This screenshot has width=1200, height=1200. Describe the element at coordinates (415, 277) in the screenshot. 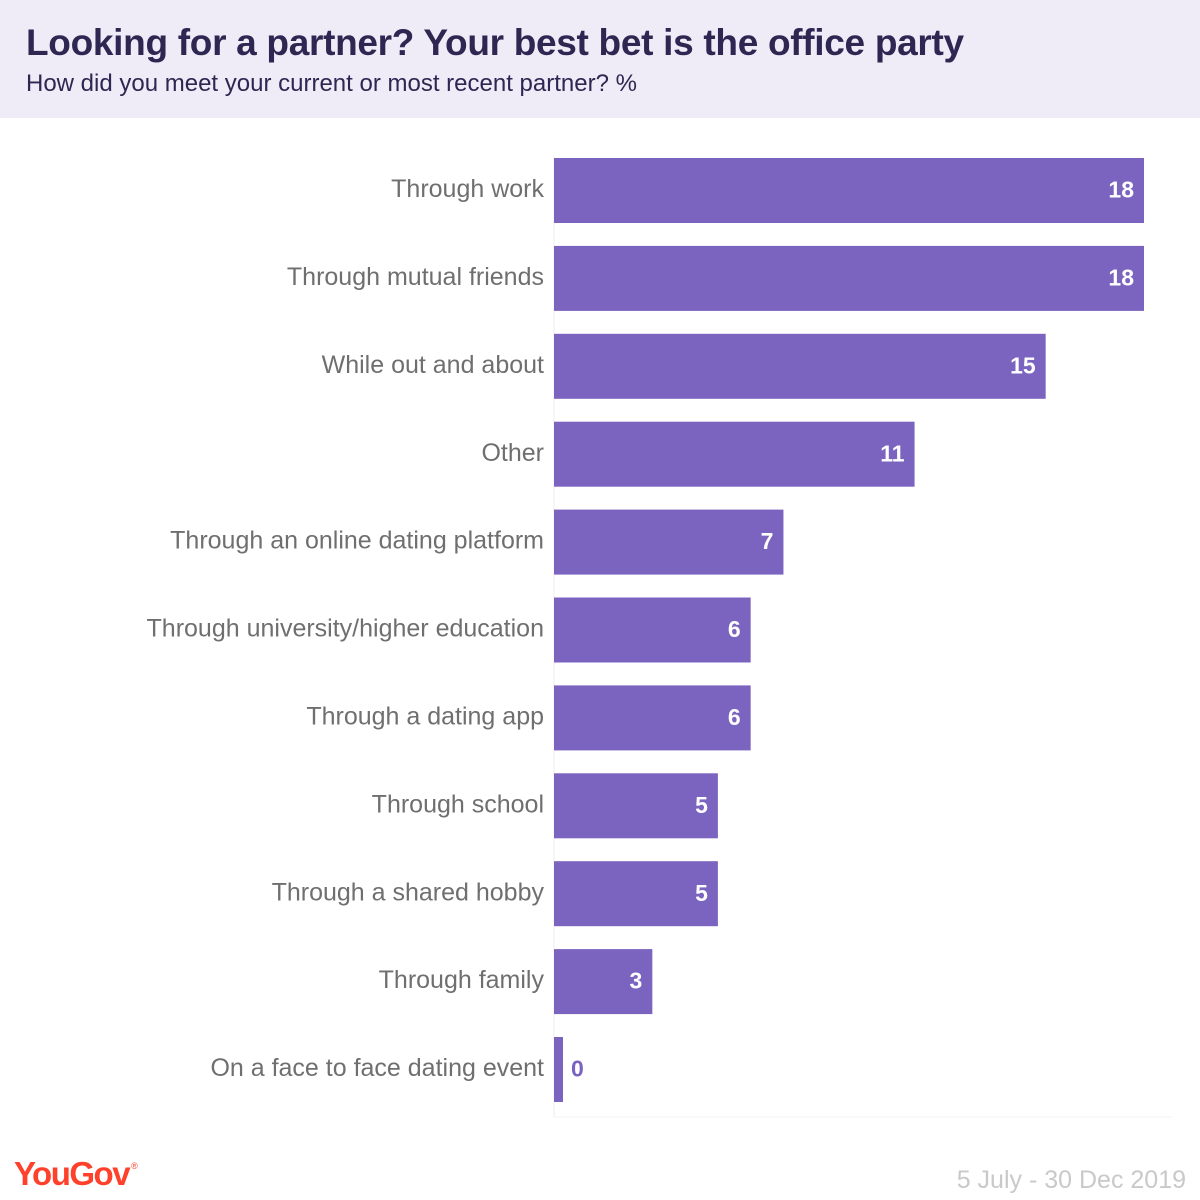

I see `category-label: Through mutual friends` at that location.